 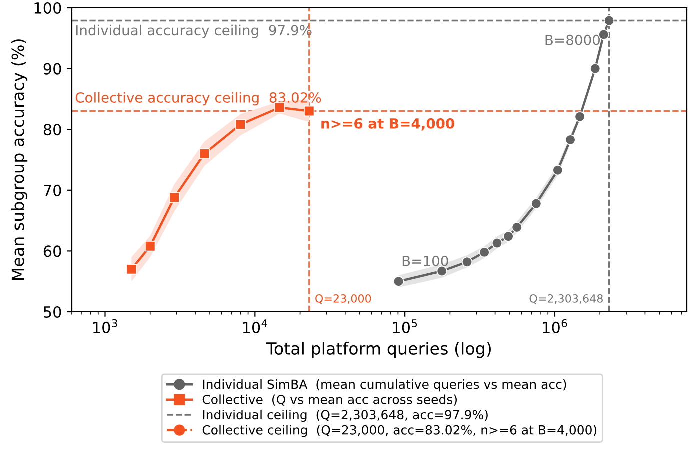 What do you see at coordinates (53, 130) in the screenshot?
I see `y-tick-label: 80` at bounding box center [53, 130].